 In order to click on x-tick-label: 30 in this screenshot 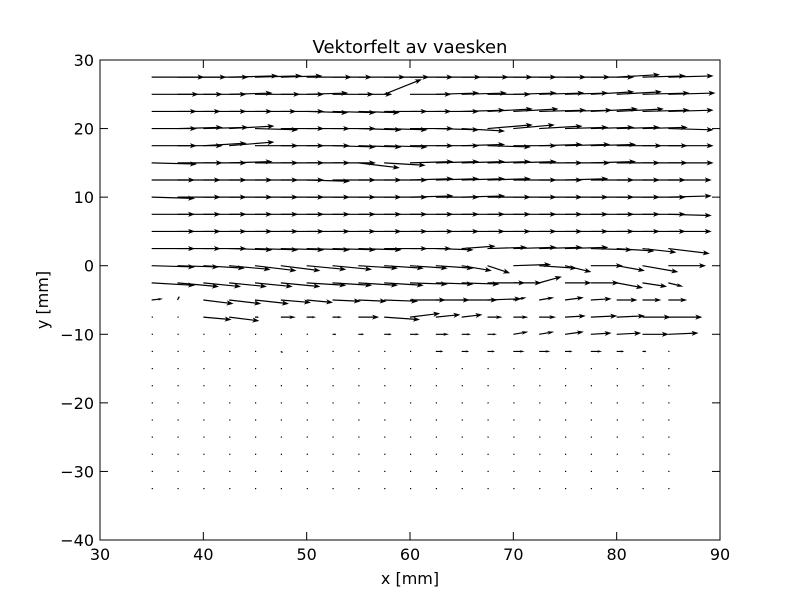, I will do `click(100, 554)`.